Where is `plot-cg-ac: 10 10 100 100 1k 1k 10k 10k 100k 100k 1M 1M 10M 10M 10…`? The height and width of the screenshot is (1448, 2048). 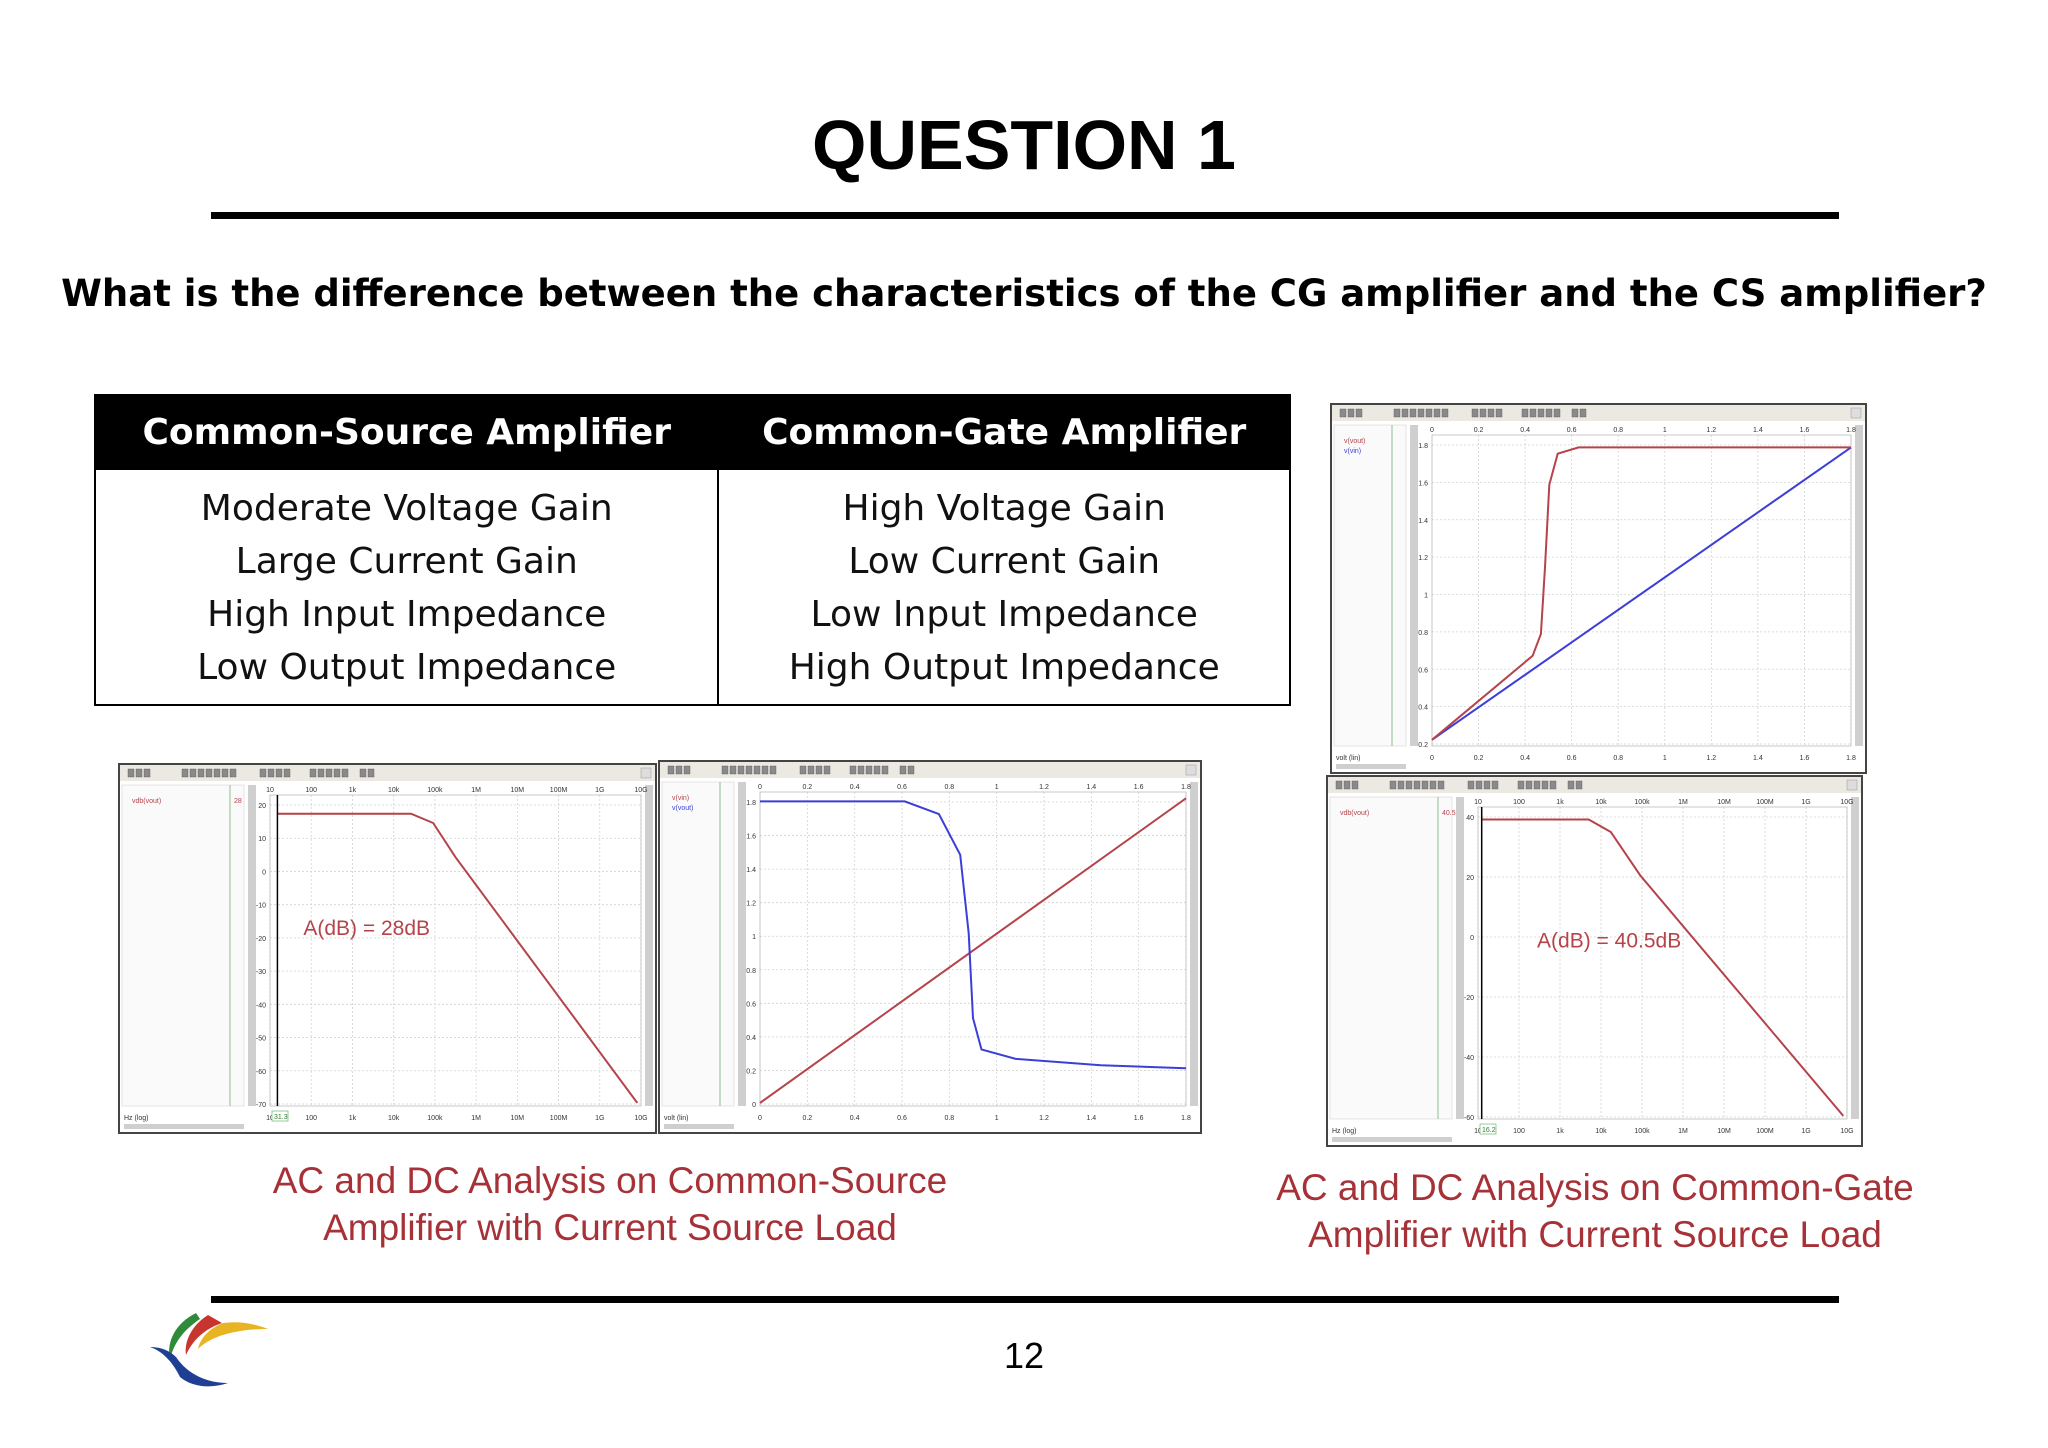
plot-cg-ac: 10 10 100 100 1k 1k 10k 10k 100k 100k 1M 1M 10M 10M 10… is located at coordinates (1594, 961).